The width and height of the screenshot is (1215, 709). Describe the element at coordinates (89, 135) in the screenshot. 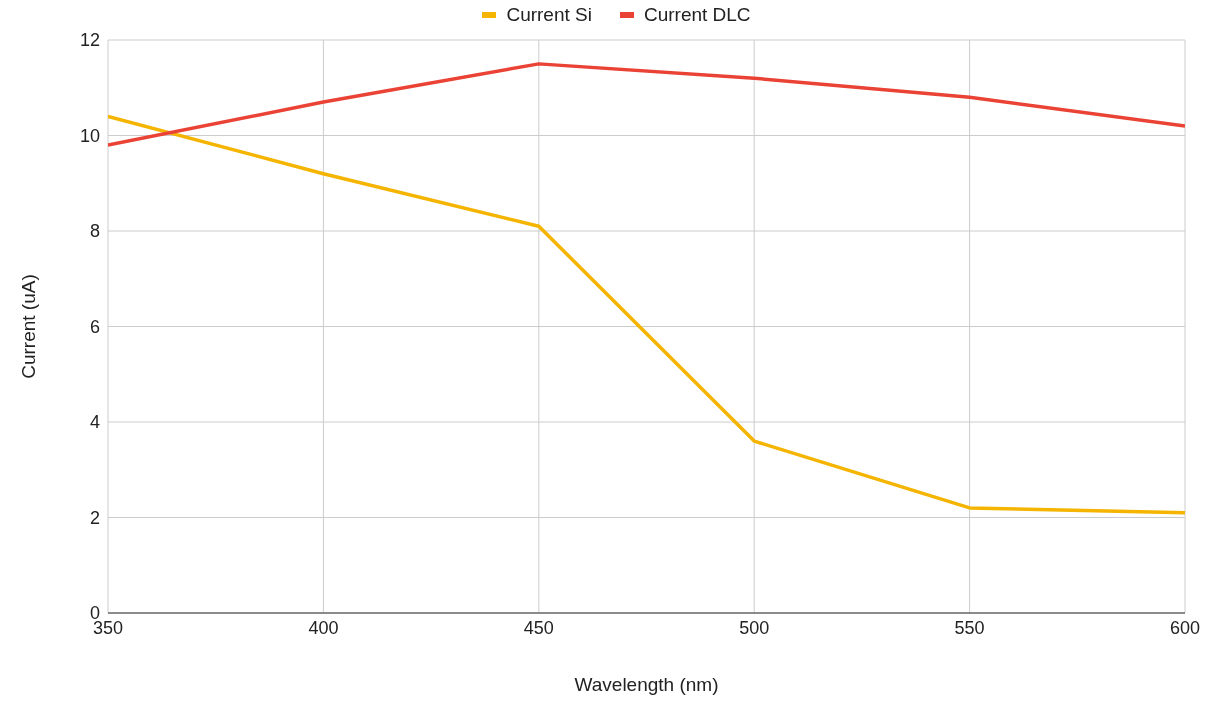

I see `y-tick-label: 10` at that location.